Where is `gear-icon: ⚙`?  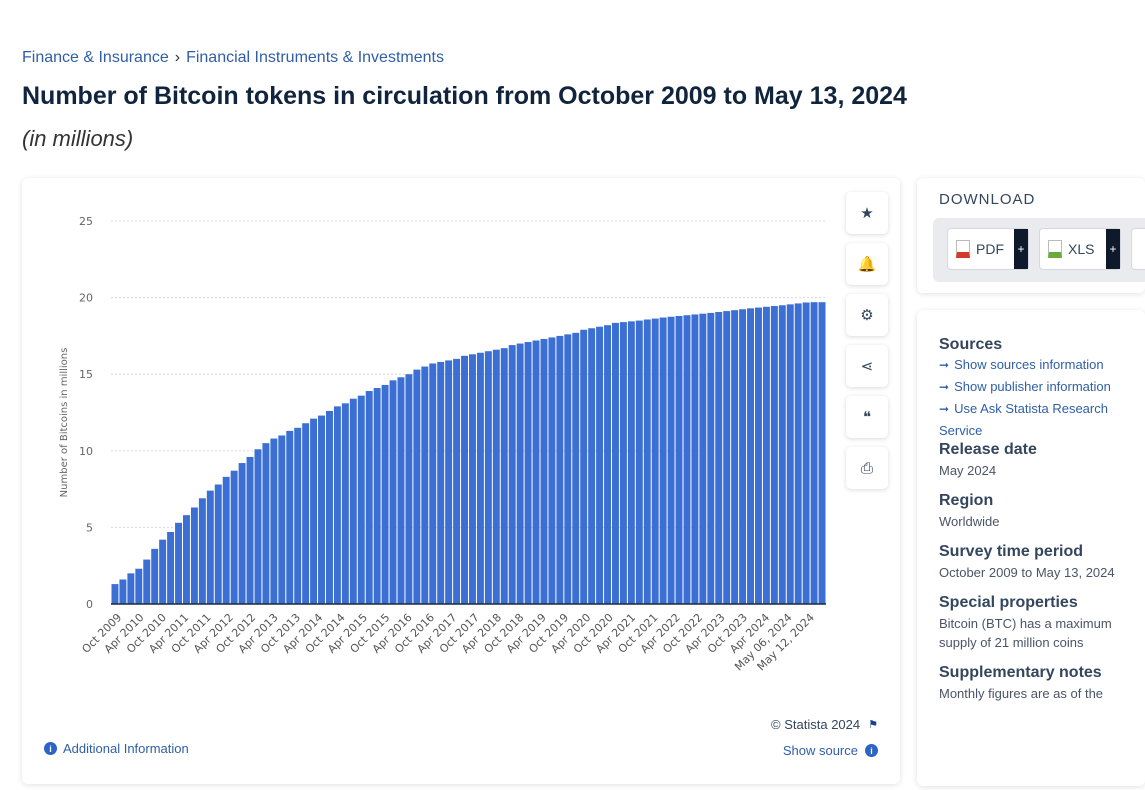 gear-icon: ⚙ is located at coordinates (867, 315).